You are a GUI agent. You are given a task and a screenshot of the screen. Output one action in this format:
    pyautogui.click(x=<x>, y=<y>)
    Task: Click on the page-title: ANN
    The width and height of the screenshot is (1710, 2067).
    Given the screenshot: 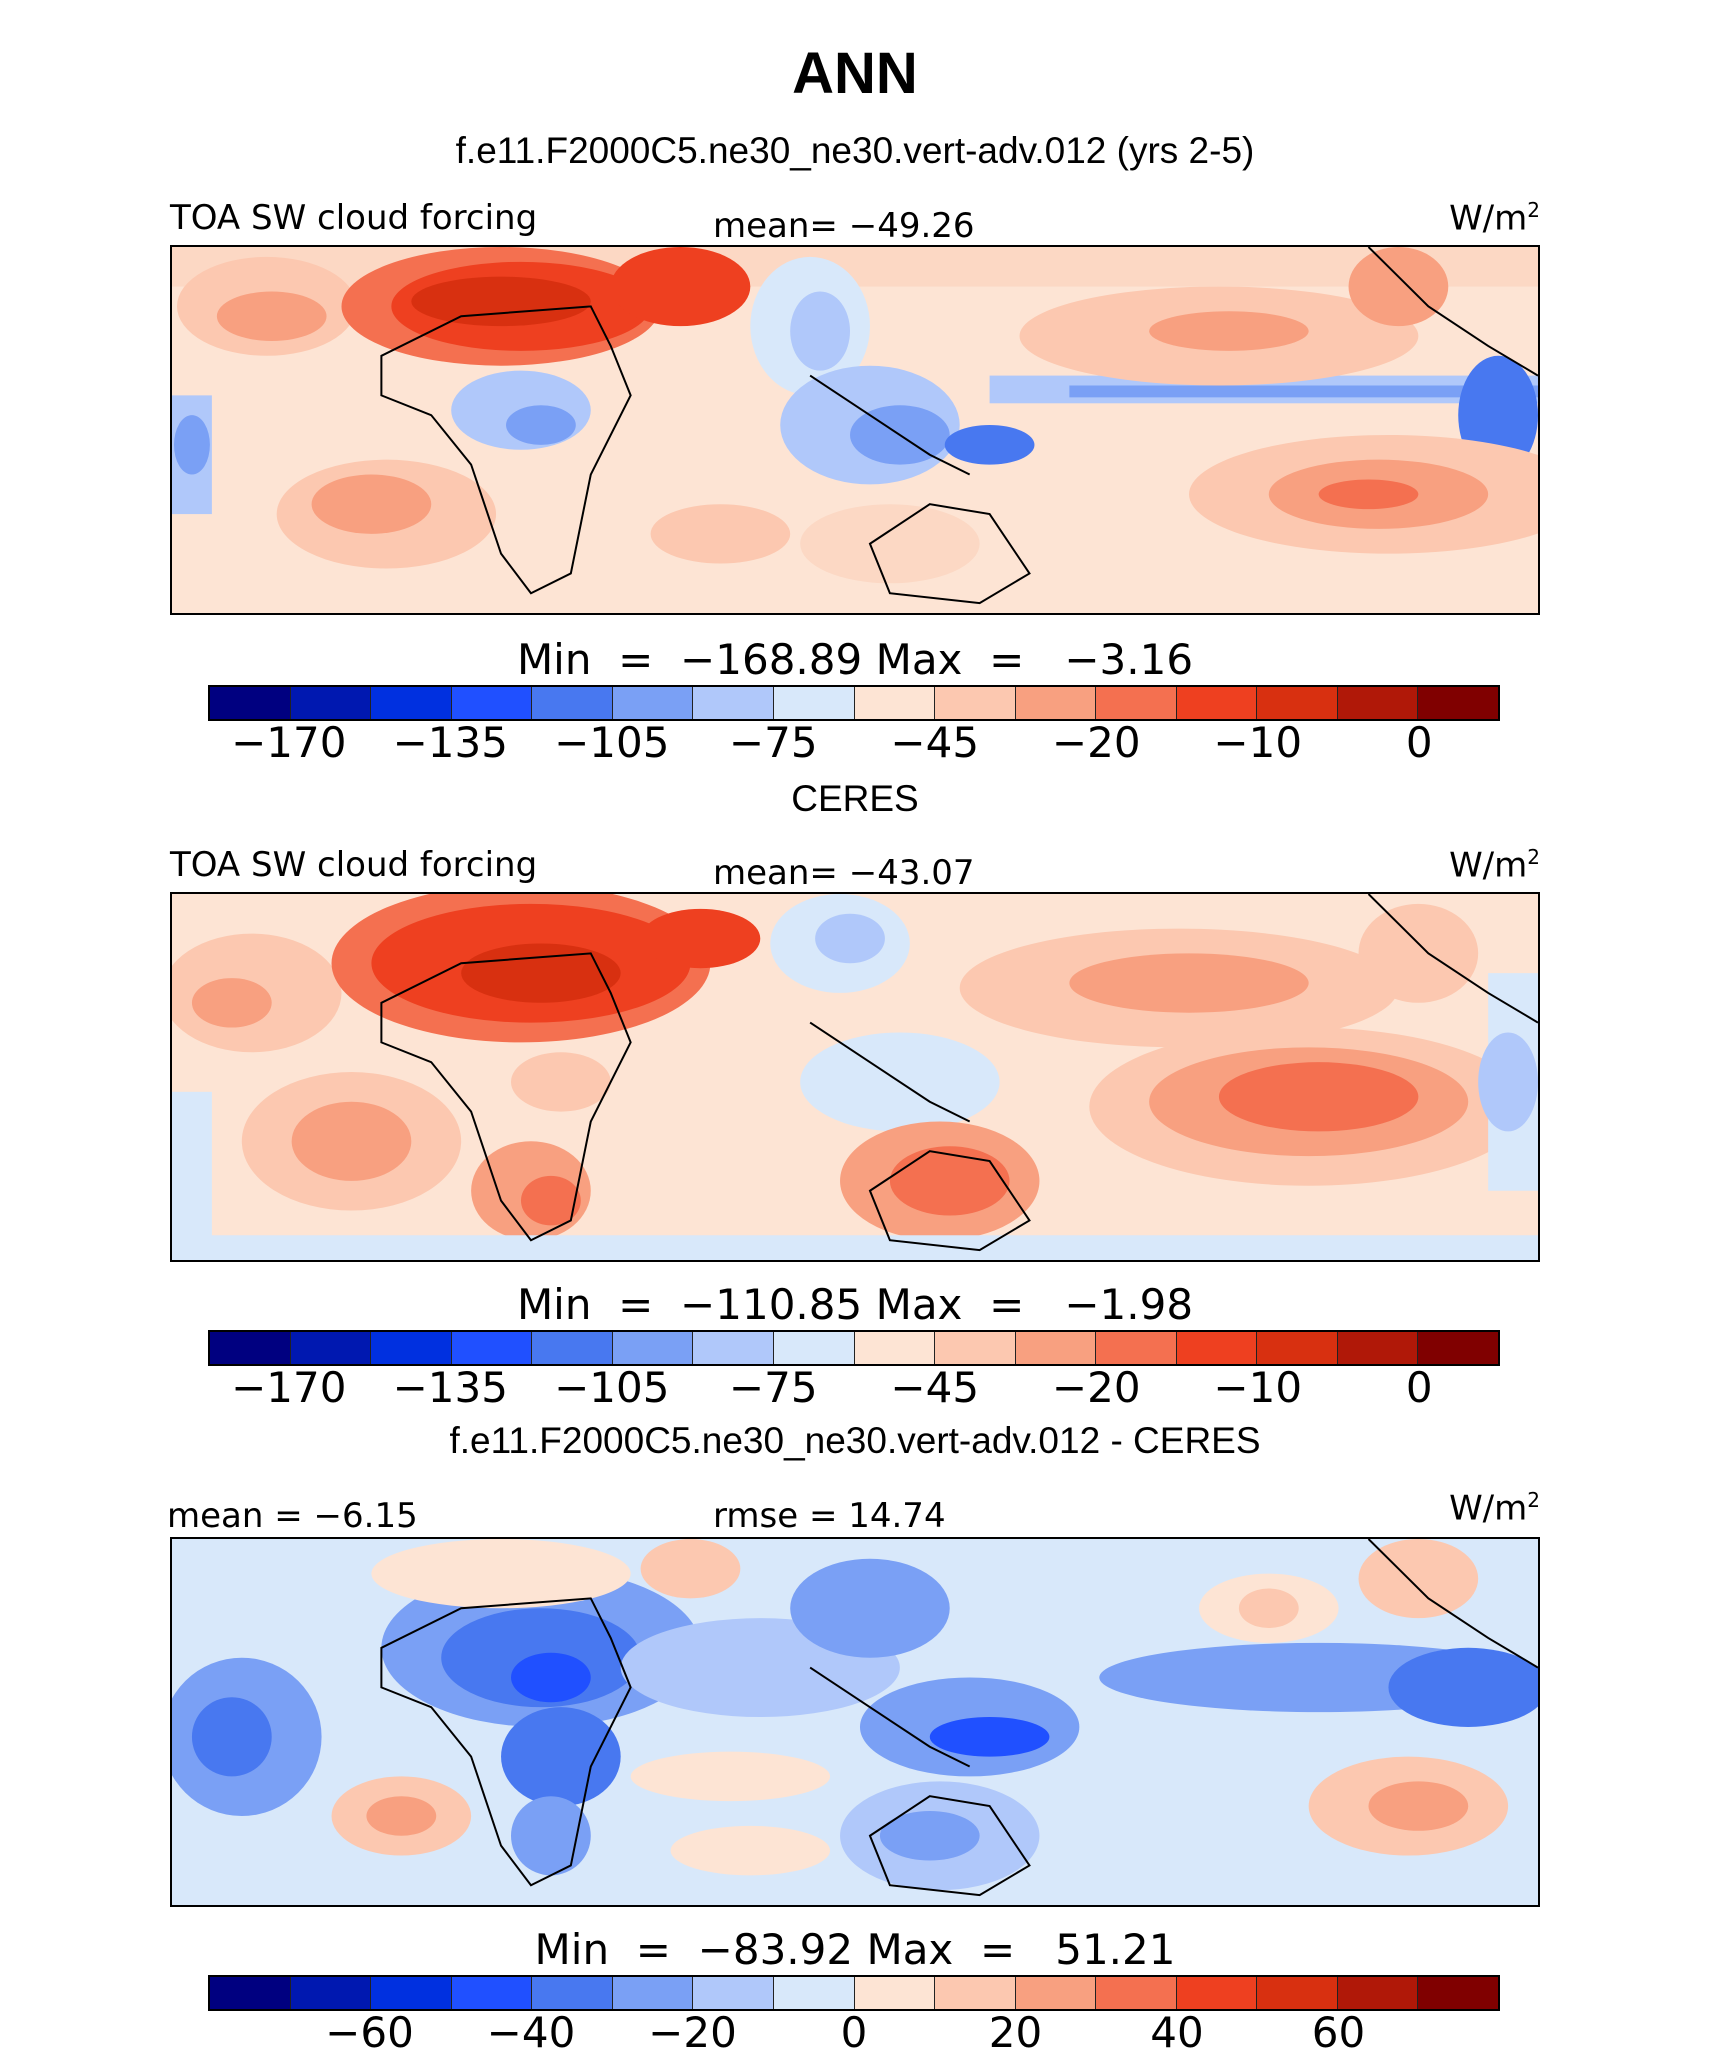 What is the action you would take?
    pyautogui.click(x=855, y=73)
    